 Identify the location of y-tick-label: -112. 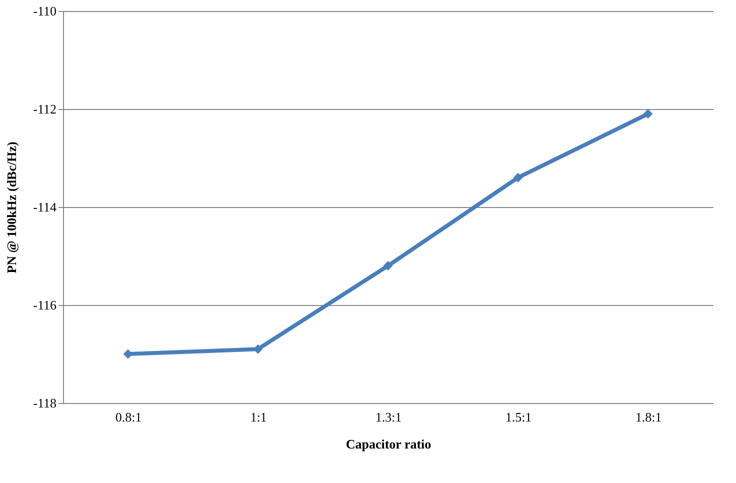
(44, 109).